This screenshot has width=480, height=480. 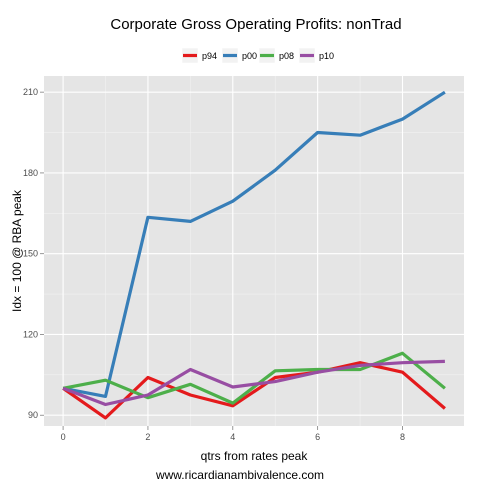 I want to click on x-tick-label: 0, so click(x=63, y=437).